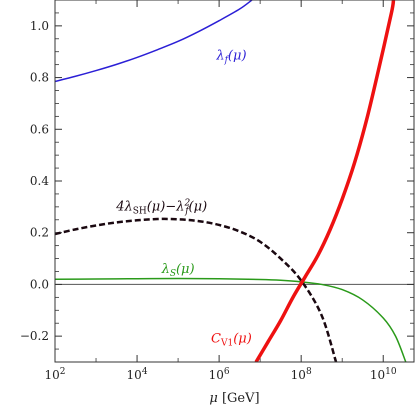 The height and width of the screenshot is (409, 420). I want to click on x-tick-label: 10², so click(54, 374).